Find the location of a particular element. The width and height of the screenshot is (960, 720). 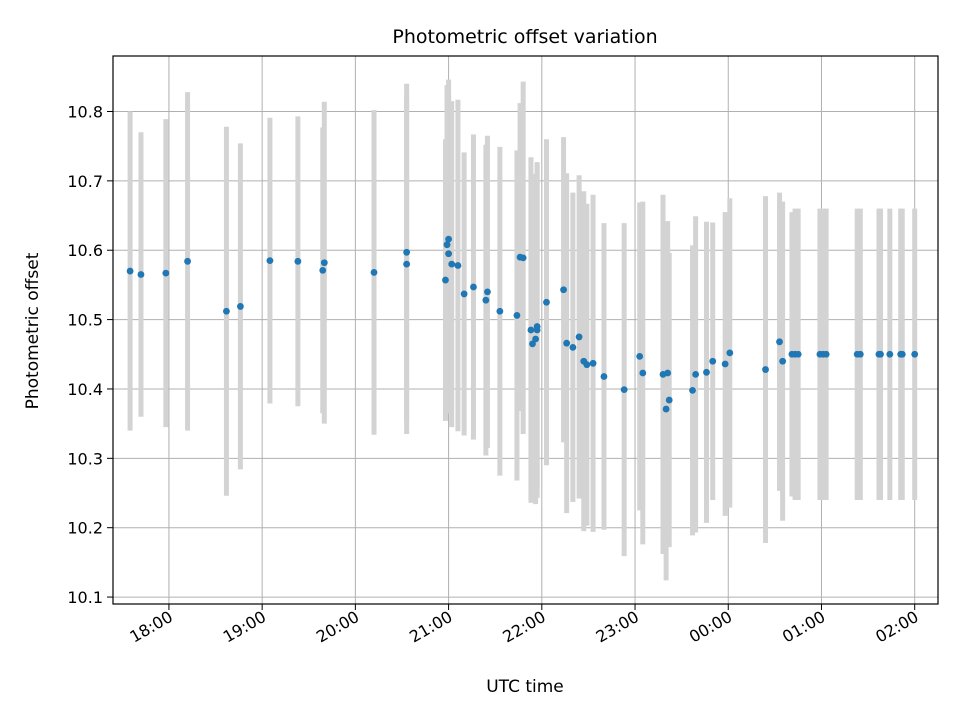

y-tick-label: 10.3 is located at coordinates (85, 458).